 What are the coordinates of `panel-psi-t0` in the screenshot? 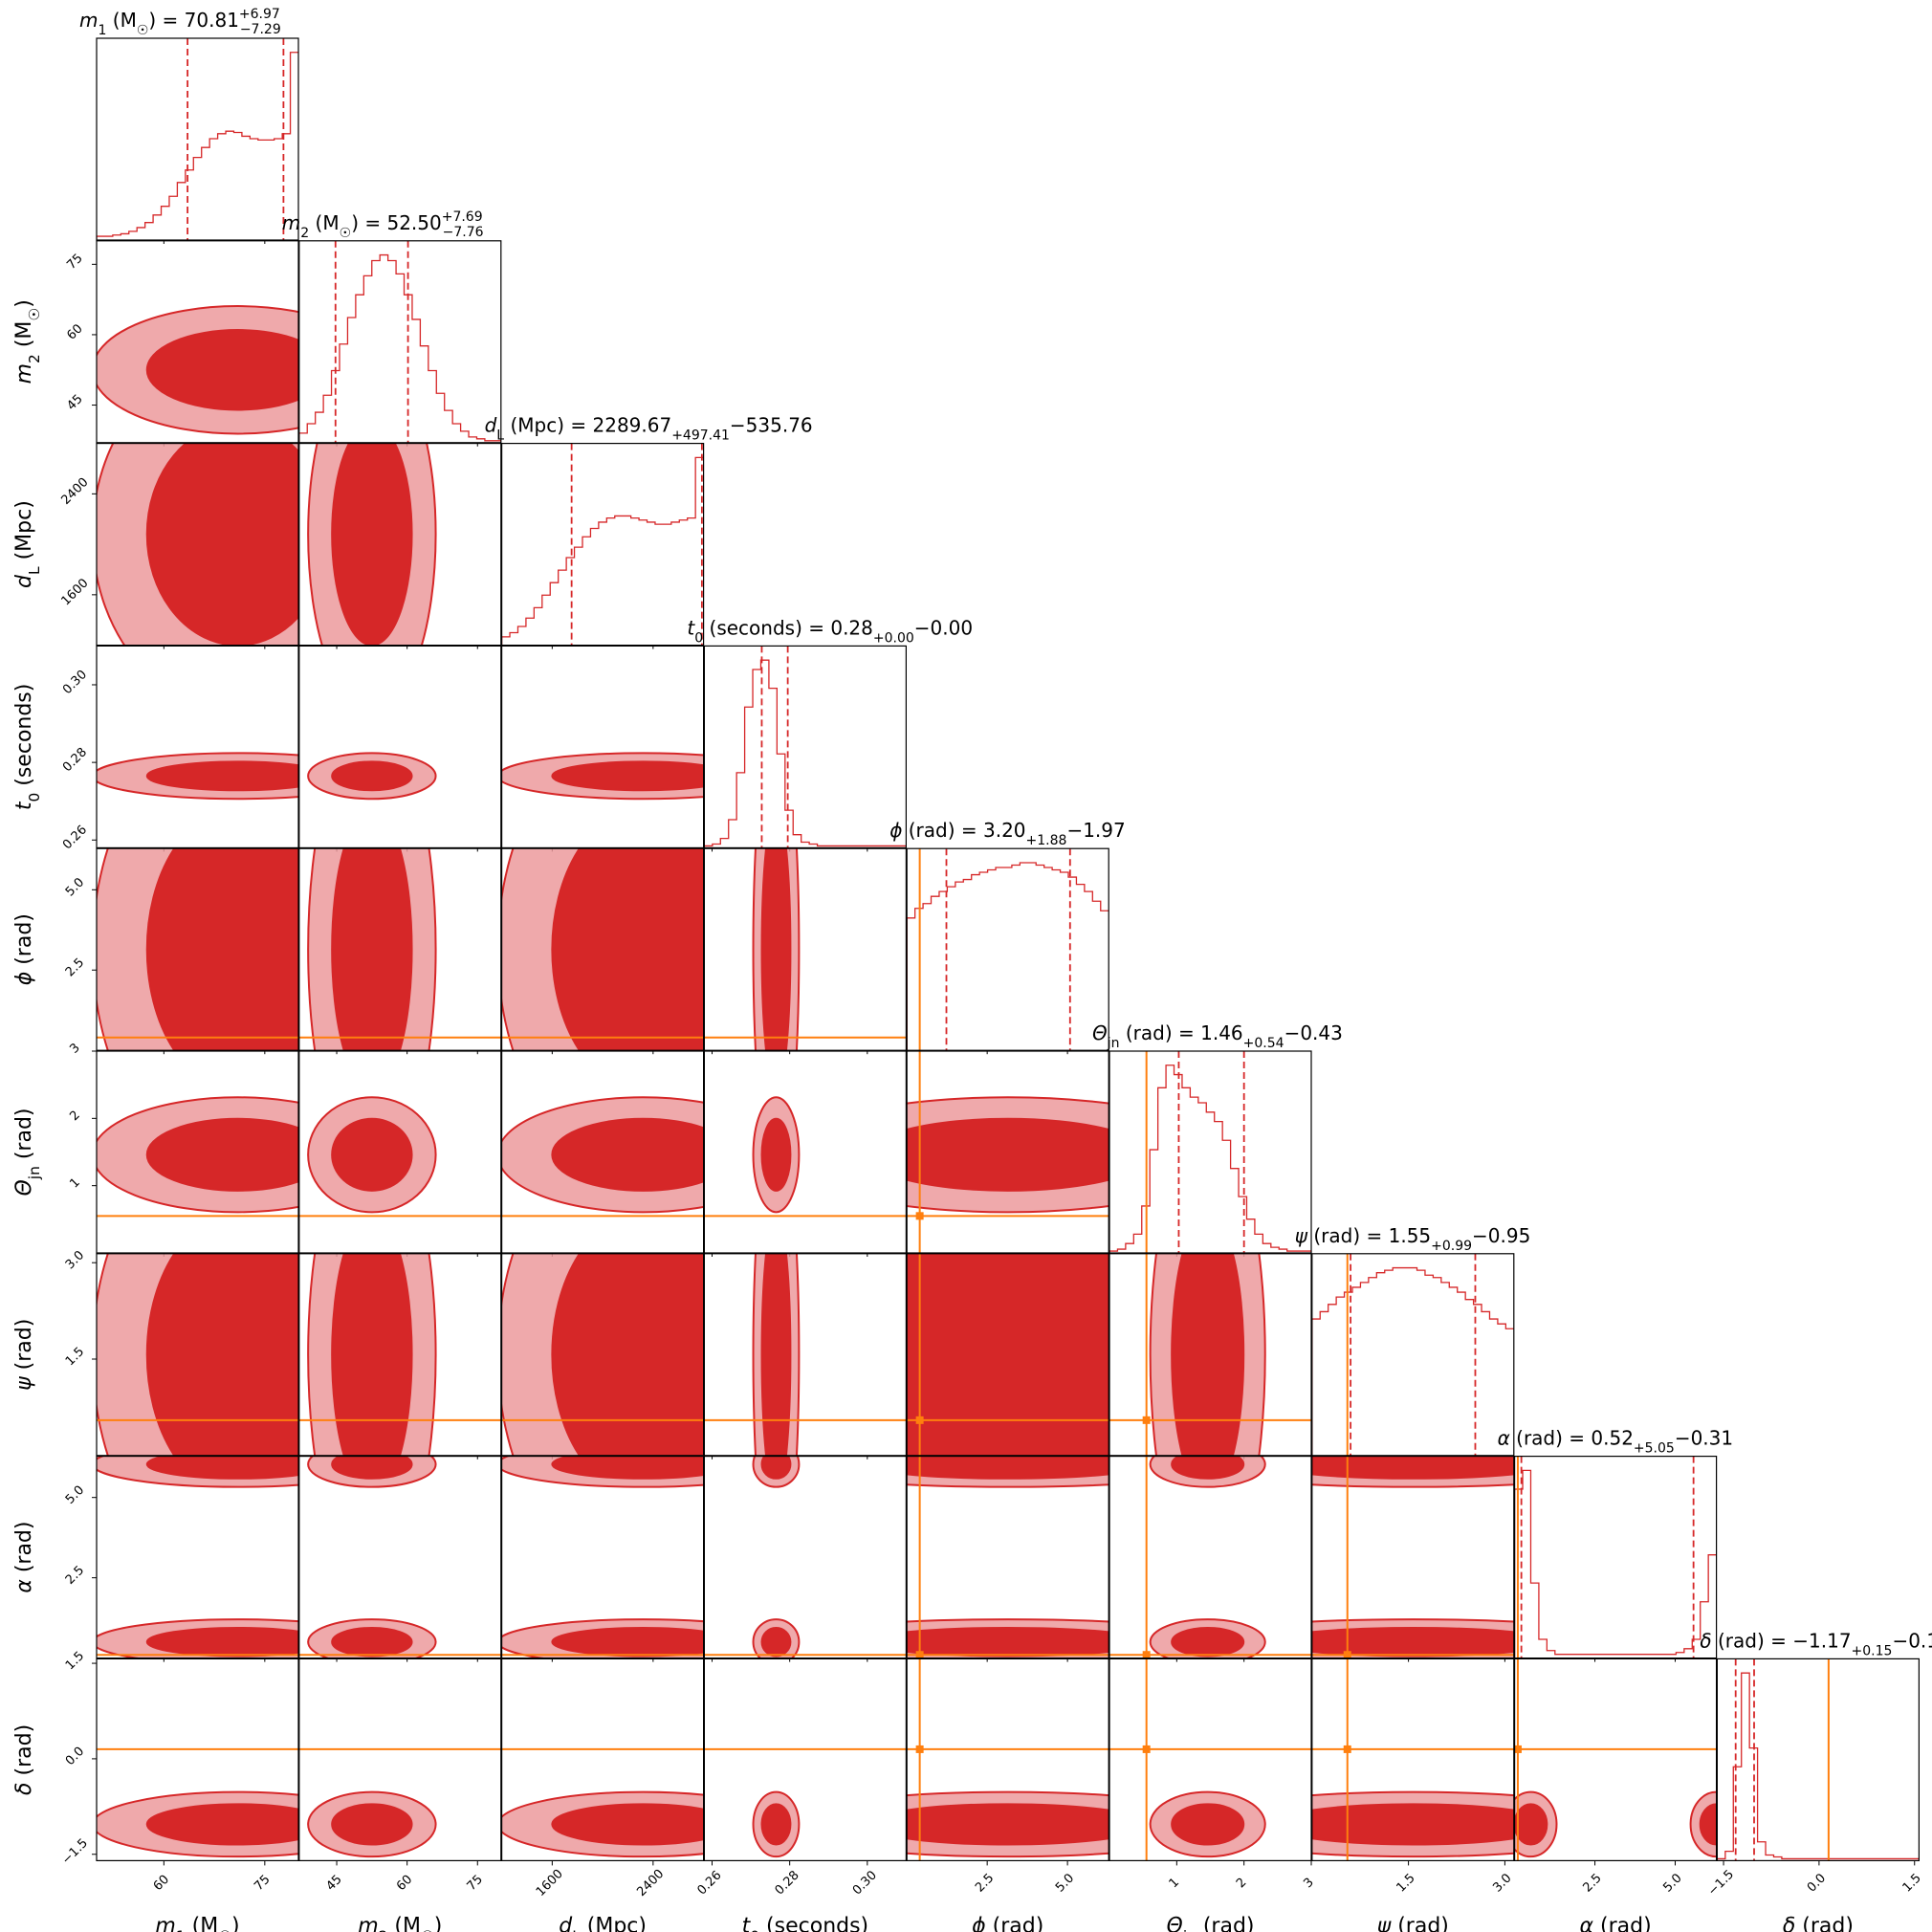 It's located at (805, 1356).